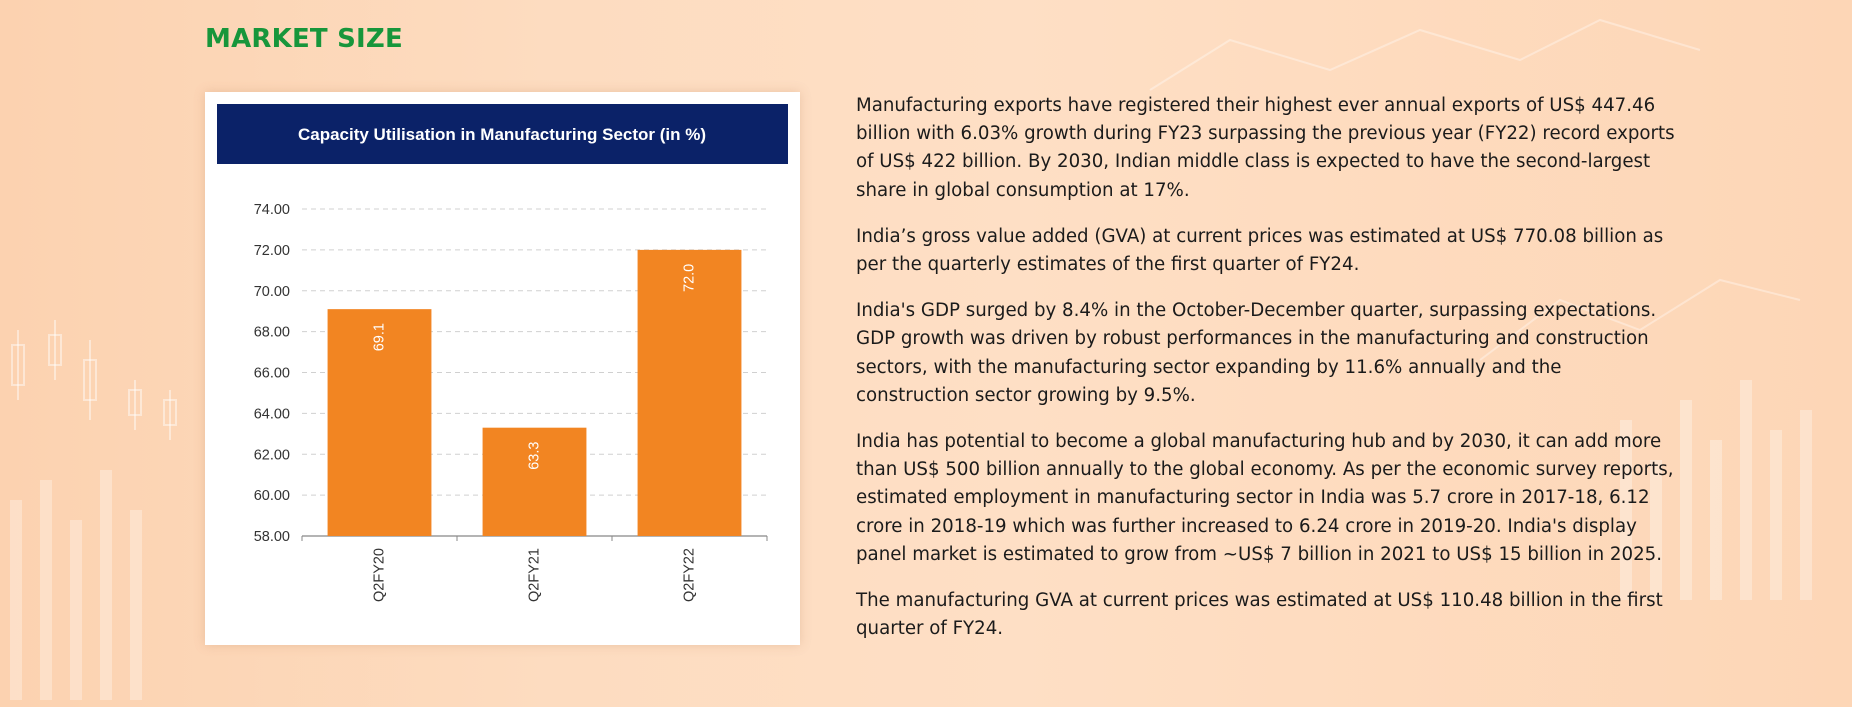 This screenshot has width=1852, height=707. What do you see at coordinates (272, 537) in the screenshot?
I see `y-tick-label: 58.00` at bounding box center [272, 537].